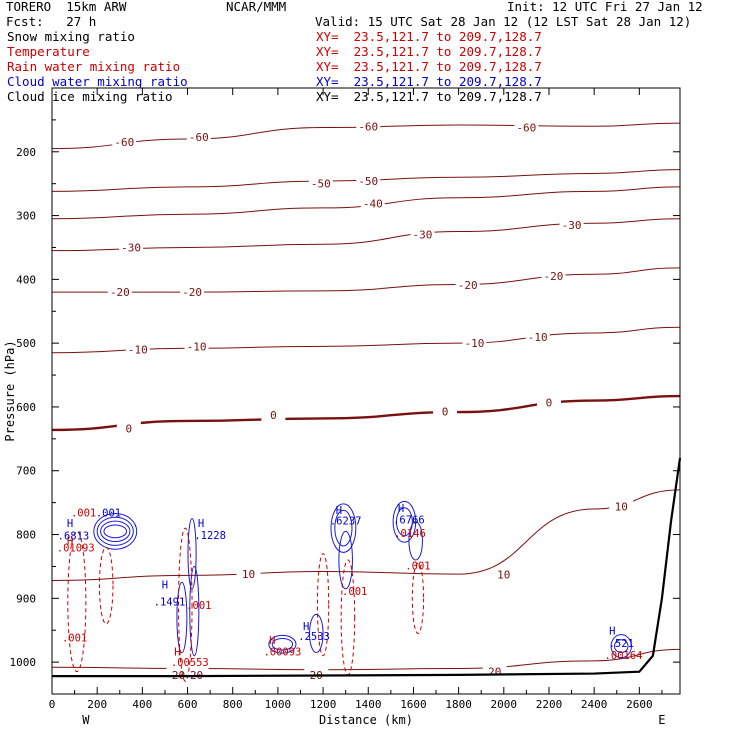  I want to click on x-tick-label: 600, so click(188, 704).